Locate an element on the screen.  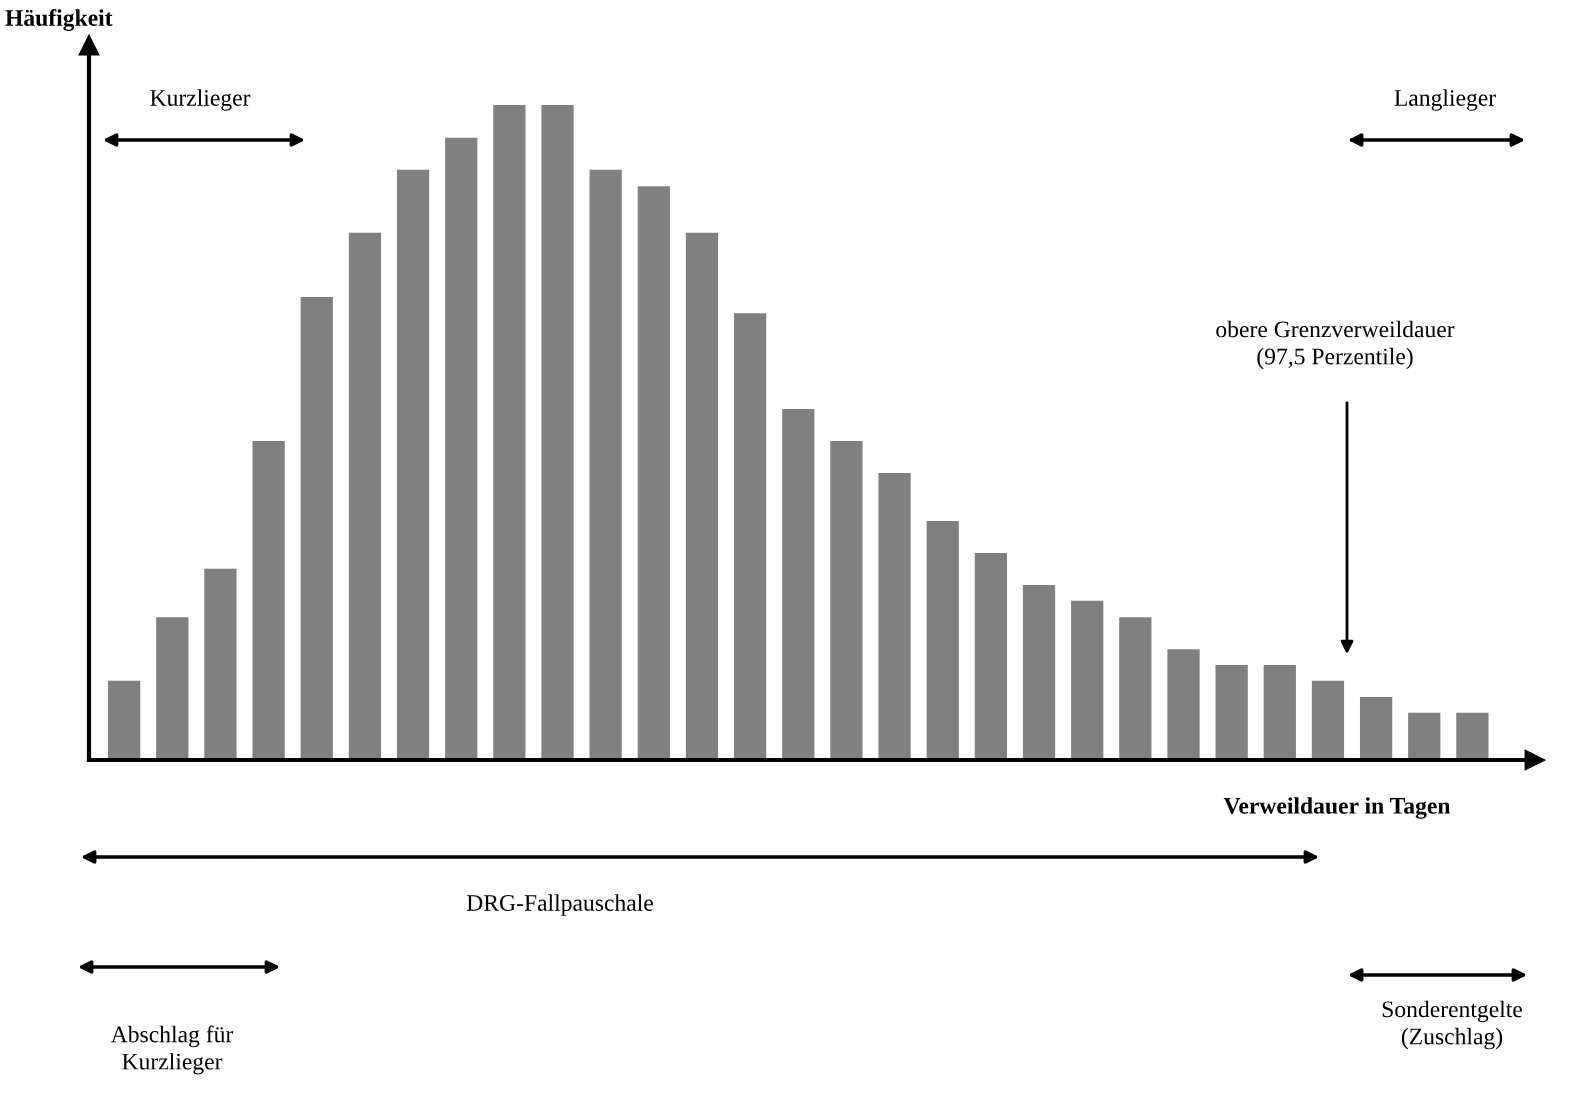
annotation: Langlieger is located at coordinates (1445, 100).